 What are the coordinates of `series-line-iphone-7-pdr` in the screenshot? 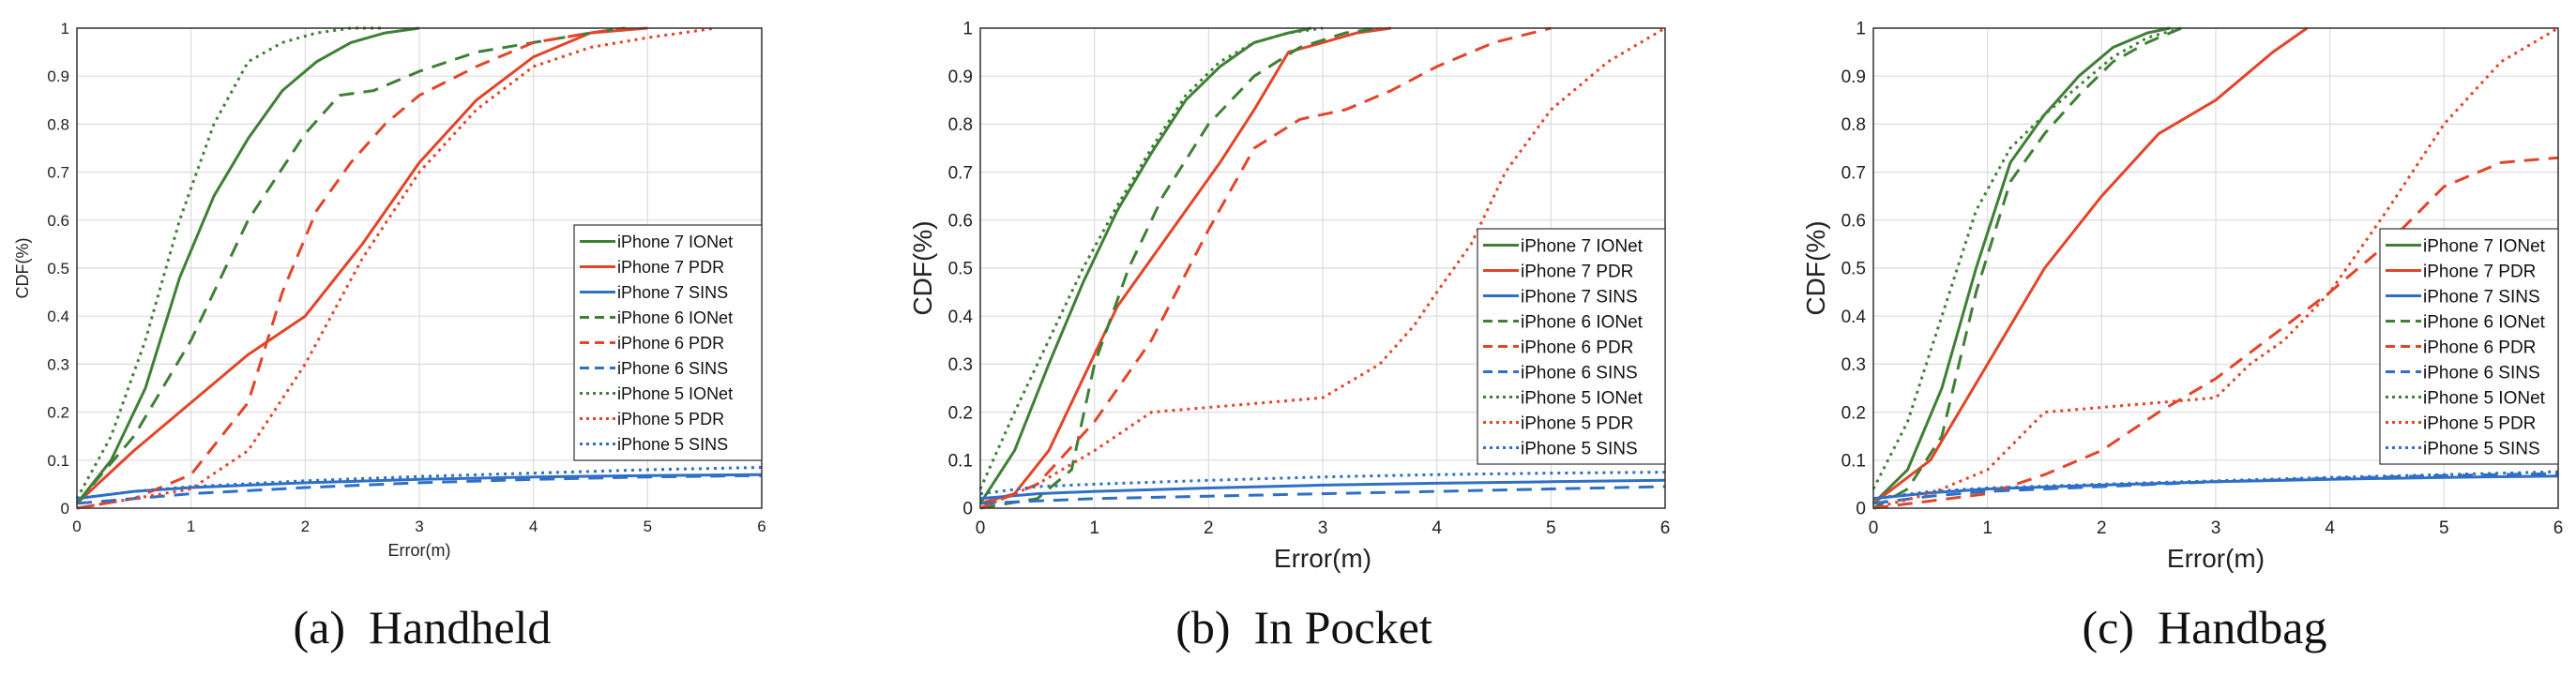 It's located at (1185, 265).